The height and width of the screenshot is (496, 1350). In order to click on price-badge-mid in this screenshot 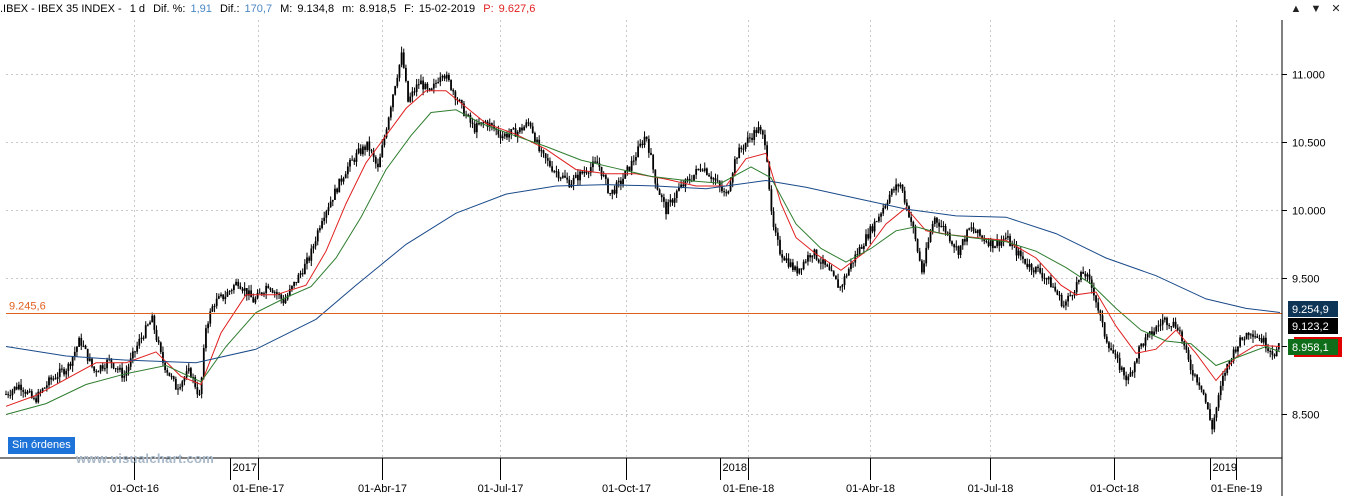, I will do `click(1313, 326)`.